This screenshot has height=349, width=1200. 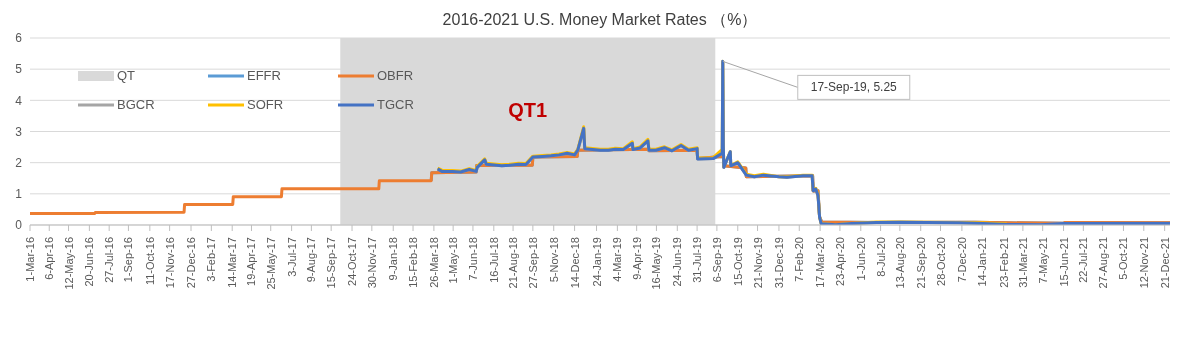 I want to click on x-tick-label: 27-Dec-16, so click(x=191, y=263).